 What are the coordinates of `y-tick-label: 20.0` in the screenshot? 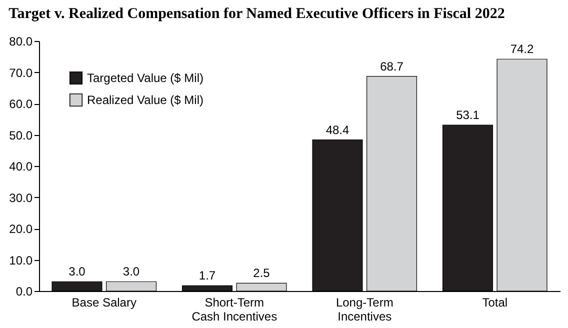 It's located at (21, 229).